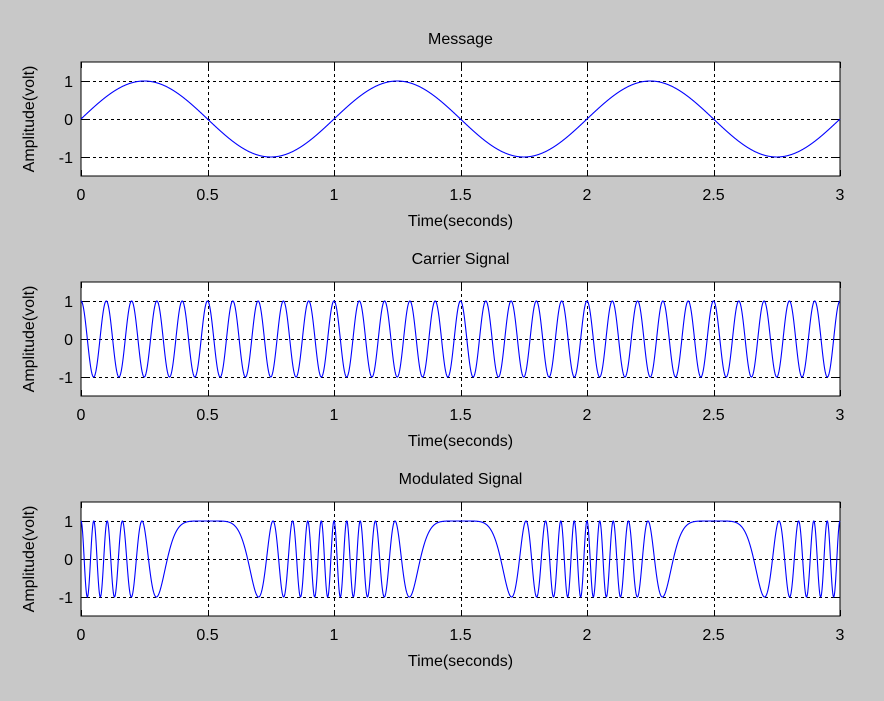 Image resolution: width=884 pixels, height=701 pixels. Describe the element at coordinates (461, 259) in the screenshot. I see `chart-title: Carrier Signal` at that location.